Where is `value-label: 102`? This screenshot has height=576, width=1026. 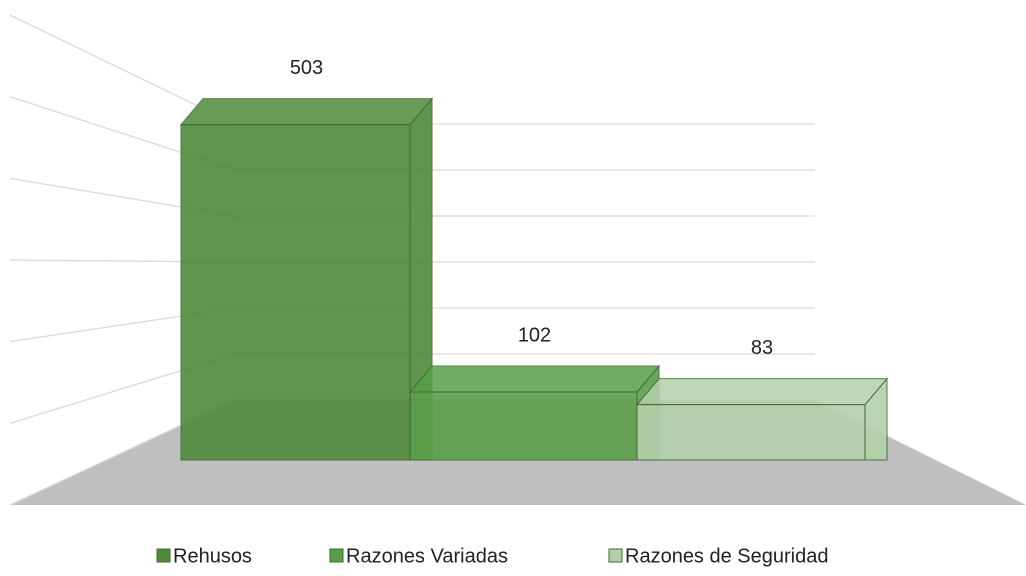
value-label: 102 is located at coordinates (534, 335).